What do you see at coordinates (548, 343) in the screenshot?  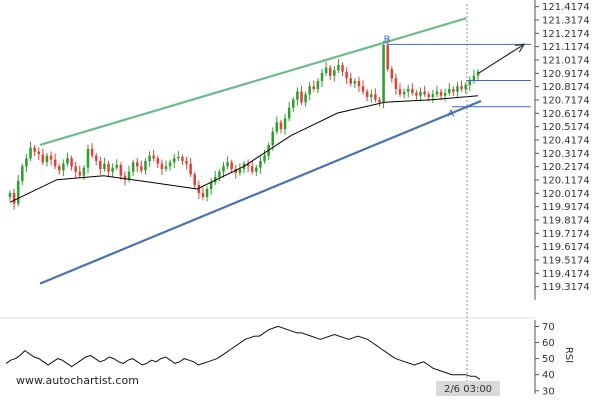 I see `rsi-tick-label: 60` at bounding box center [548, 343].